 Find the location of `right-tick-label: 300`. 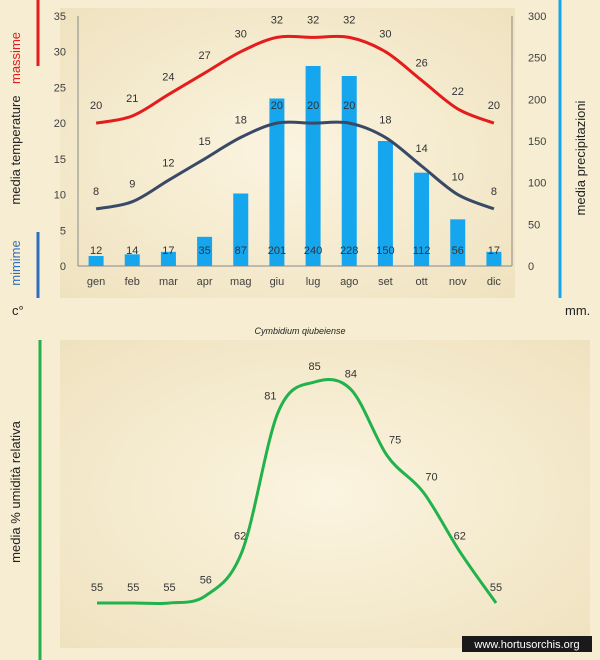

right-tick-label: 300 is located at coordinates (537, 17).